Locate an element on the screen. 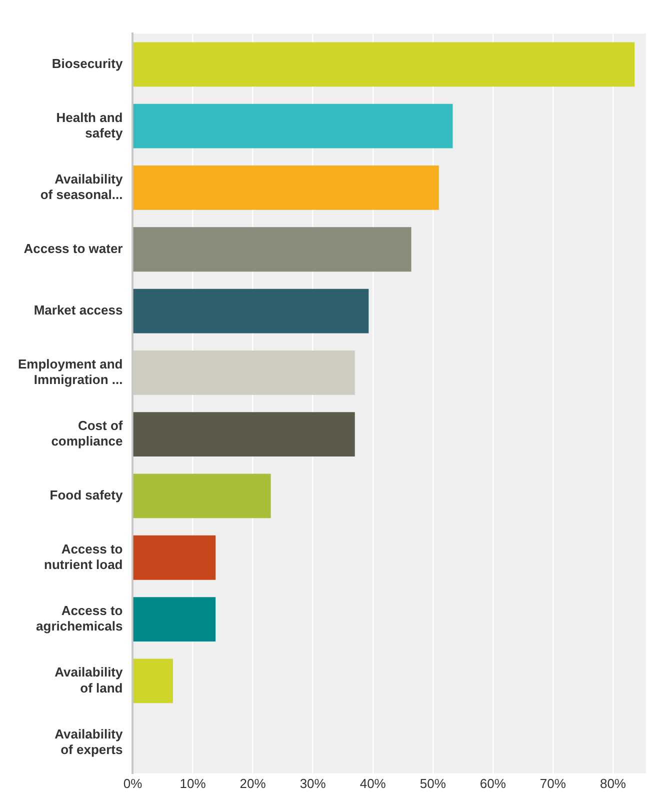  y-tick-label: Access to agrichemicals is located at coordinates (79, 618).